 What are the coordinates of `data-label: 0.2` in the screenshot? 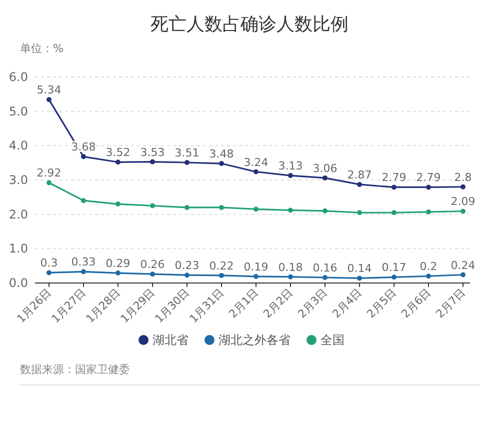 It's located at (429, 267).